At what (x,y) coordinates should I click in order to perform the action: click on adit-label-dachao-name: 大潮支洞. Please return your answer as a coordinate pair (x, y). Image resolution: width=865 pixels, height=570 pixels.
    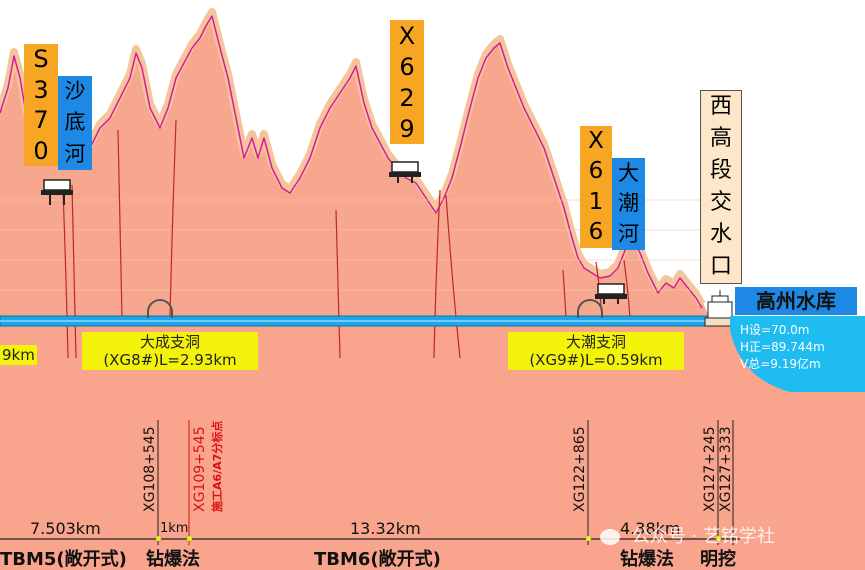
    Looking at the image, I should click on (595, 342).